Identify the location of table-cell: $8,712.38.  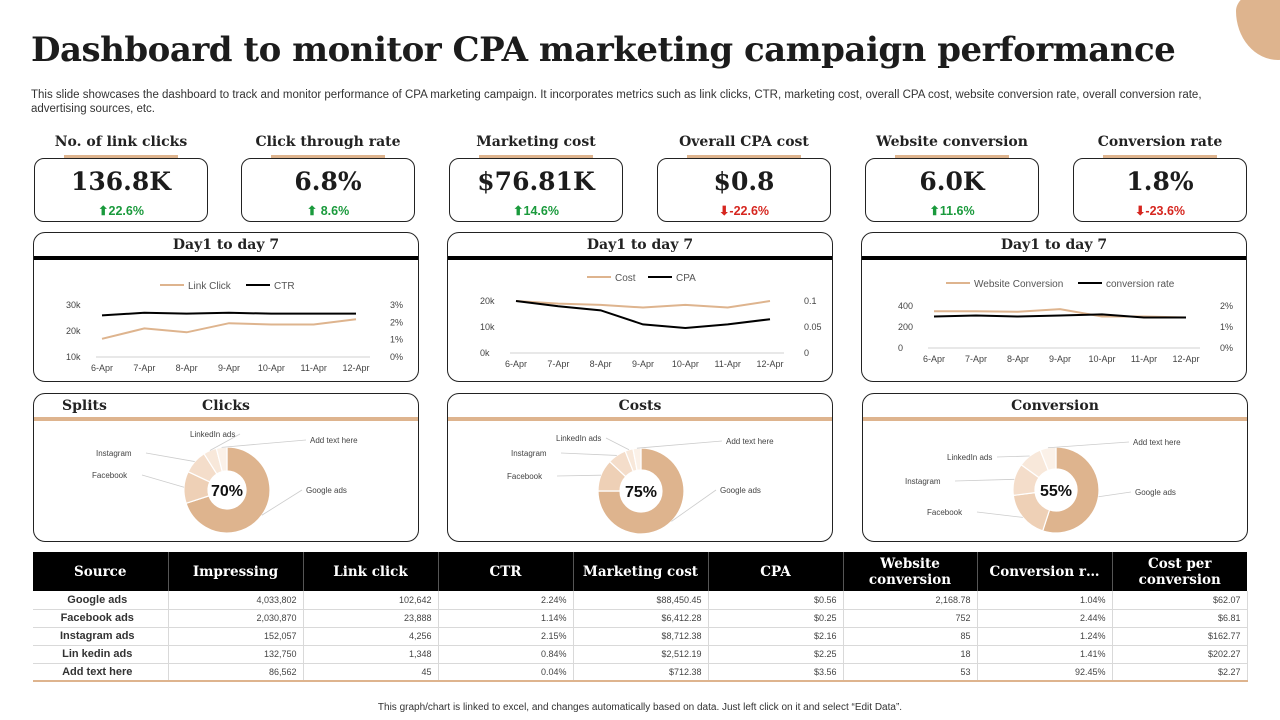
(641, 636).